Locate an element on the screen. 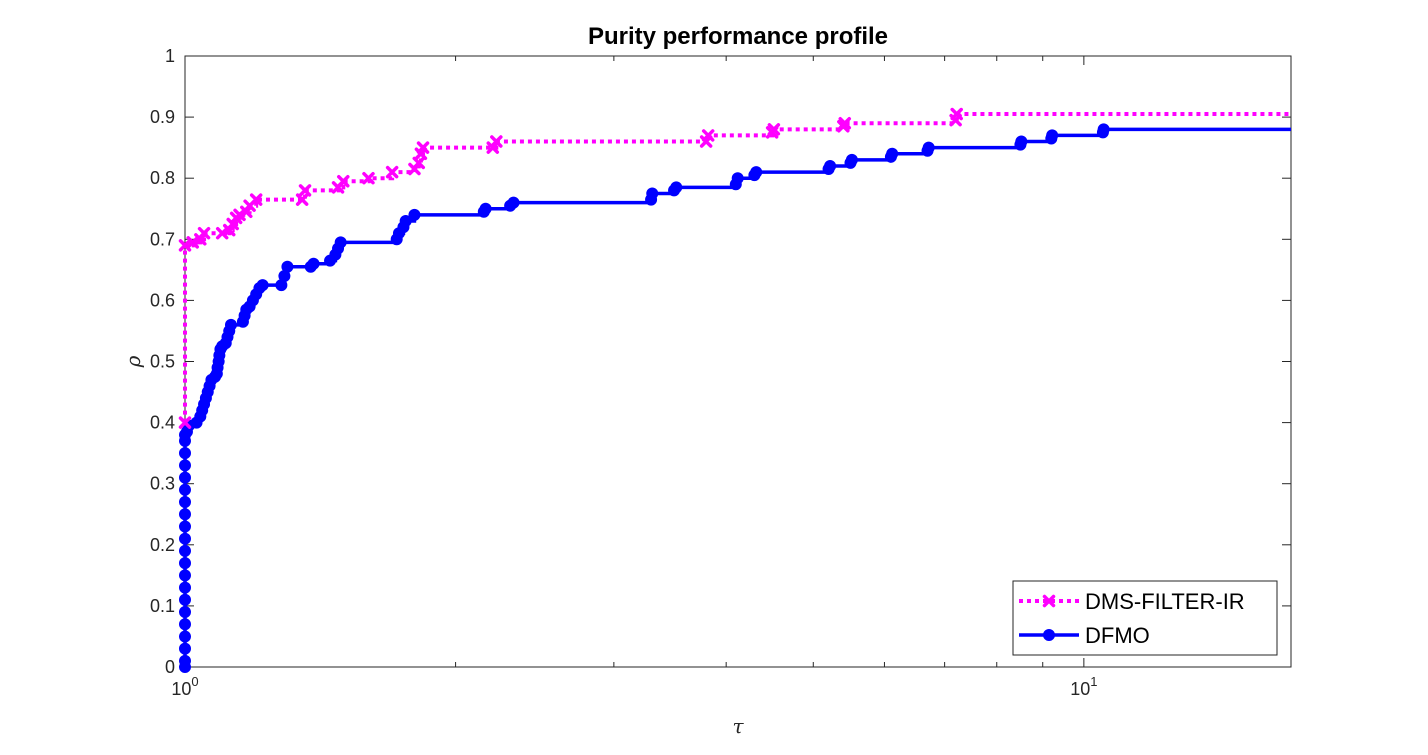 The height and width of the screenshot is (755, 1428). x-tick-label: 10⁰ is located at coordinates (184, 686).